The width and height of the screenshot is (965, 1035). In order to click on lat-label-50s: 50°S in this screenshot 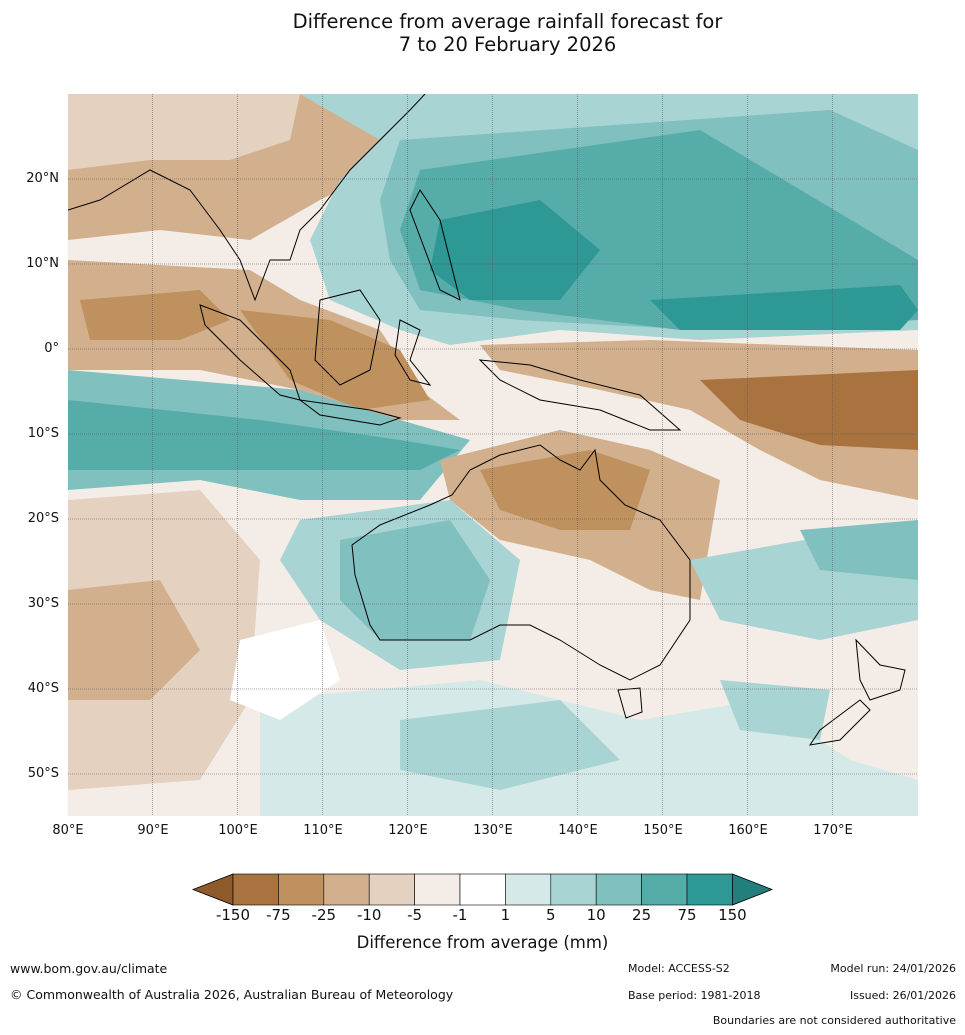, I will do `click(43, 773)`.